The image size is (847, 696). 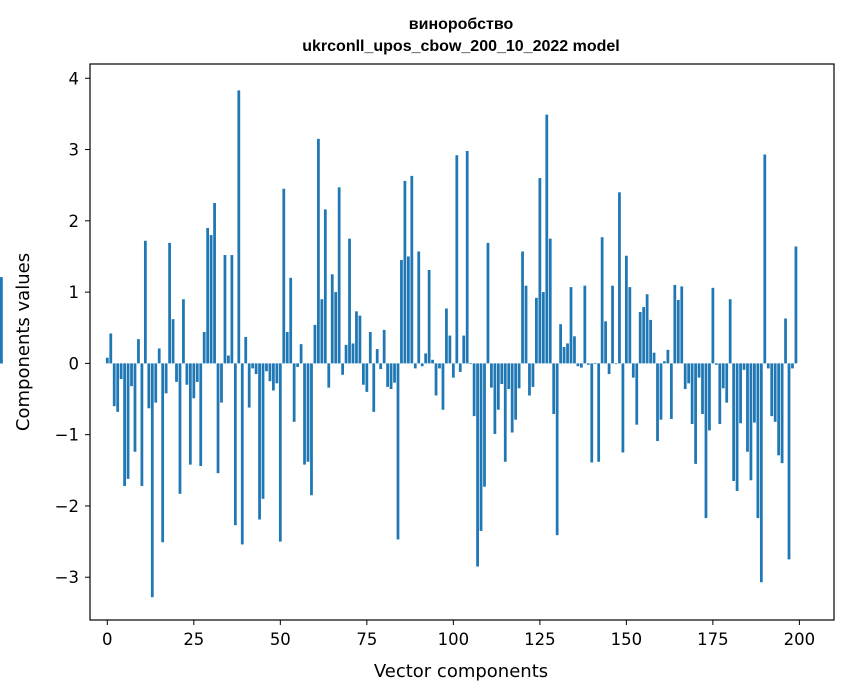 I want to click on y-tick-label: 4, so click(x=74, y=78).